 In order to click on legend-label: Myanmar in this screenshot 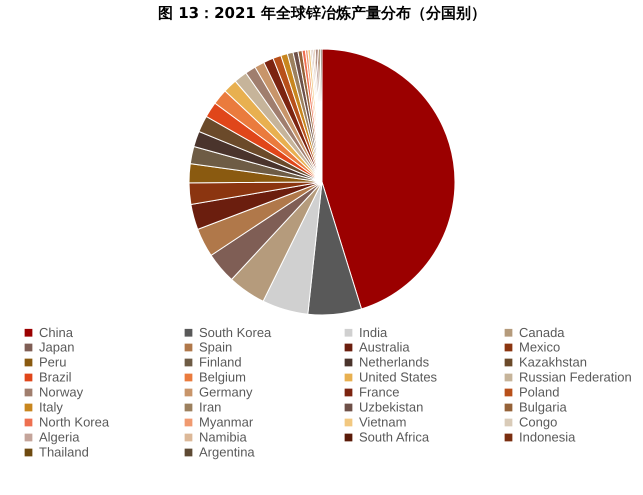, I will do `click(226, 422)`.